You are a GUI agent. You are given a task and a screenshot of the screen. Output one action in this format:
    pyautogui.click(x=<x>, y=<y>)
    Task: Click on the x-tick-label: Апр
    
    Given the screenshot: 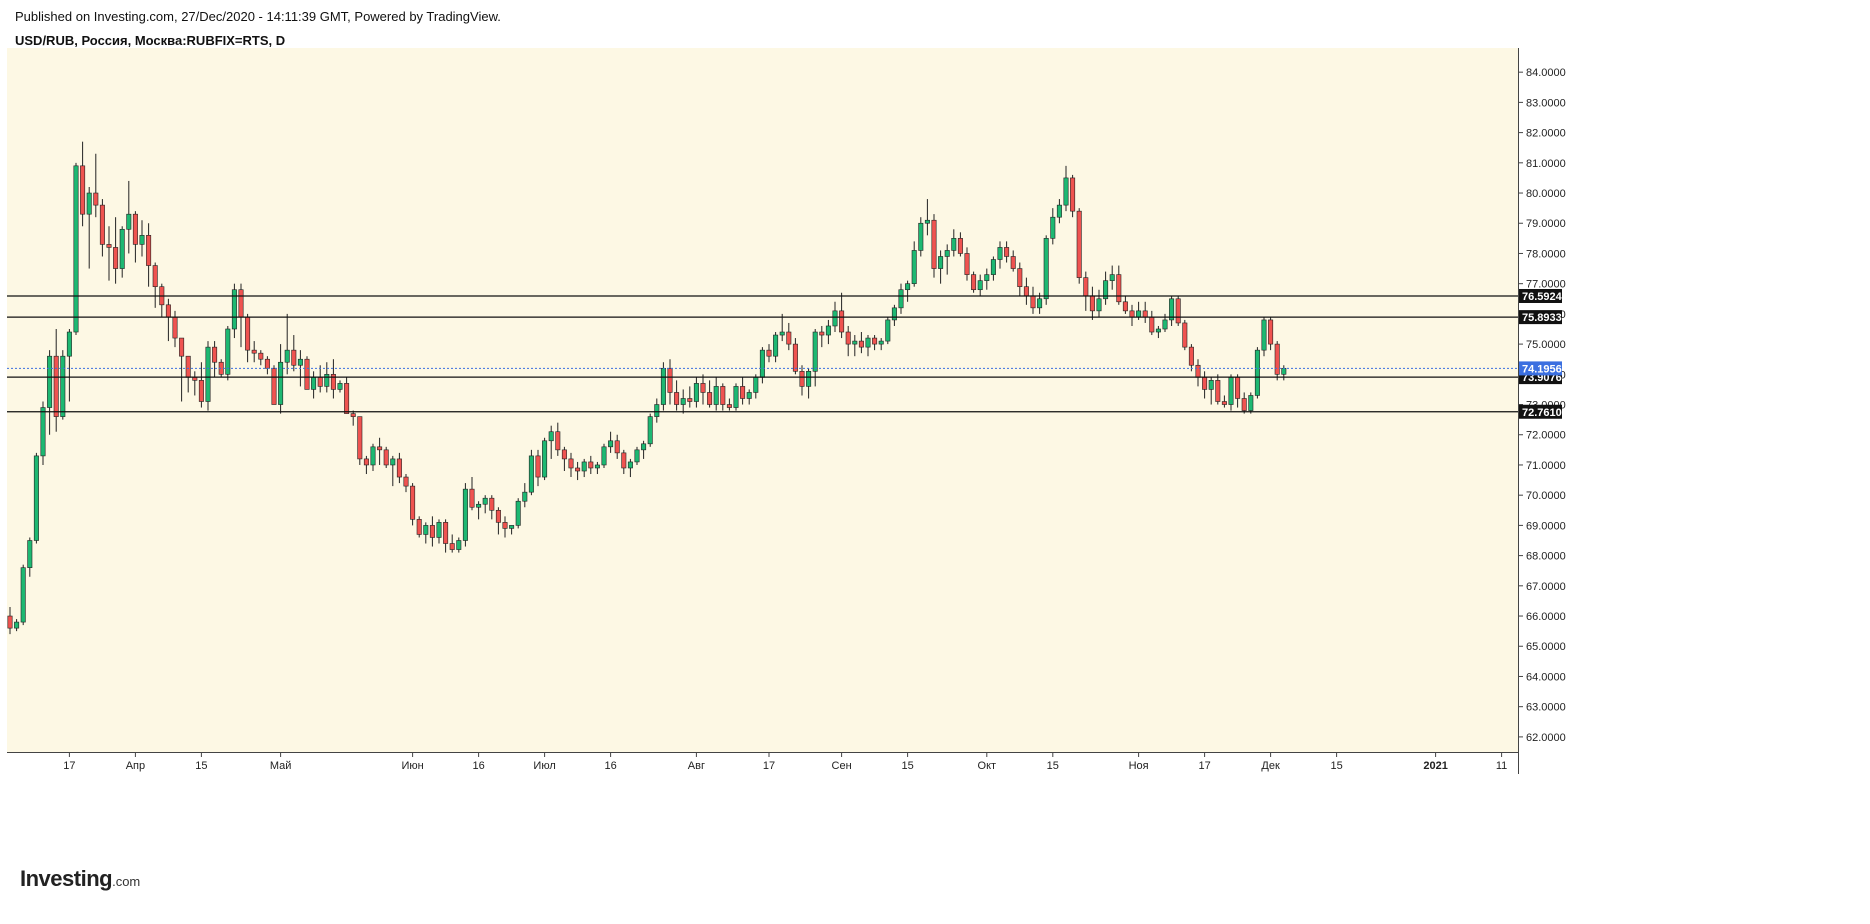 What is the action you would take?
    pyautogui.click(x=135, y=766)
    